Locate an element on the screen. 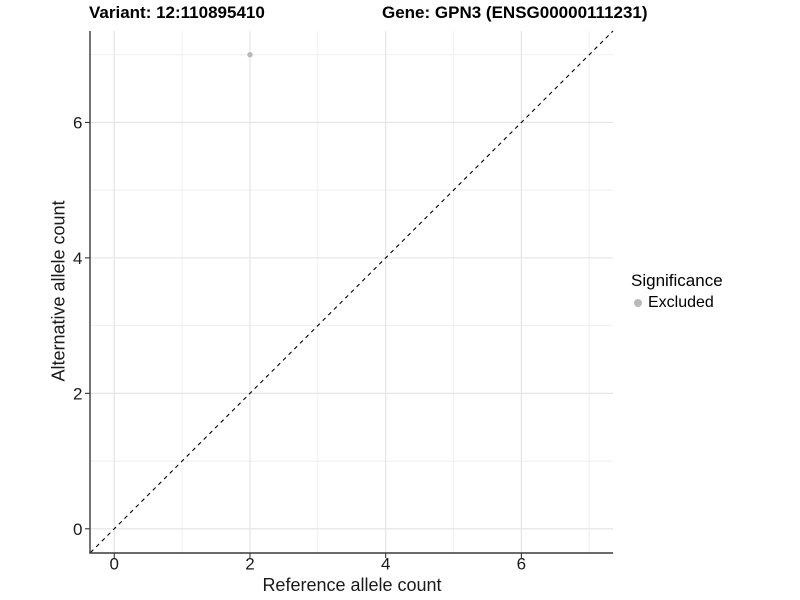  variant-title: Variant: 12:110895410 is located at coordinates (177, 12).